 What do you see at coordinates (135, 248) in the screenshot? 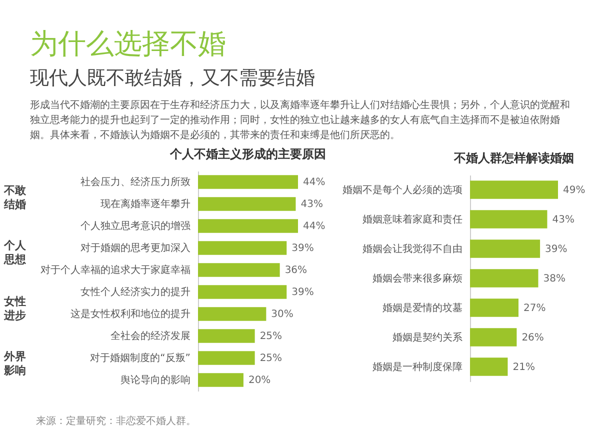
I see `y-tick-label: 对于婚姻的思考更加深入` at bounding box center [135, 248].